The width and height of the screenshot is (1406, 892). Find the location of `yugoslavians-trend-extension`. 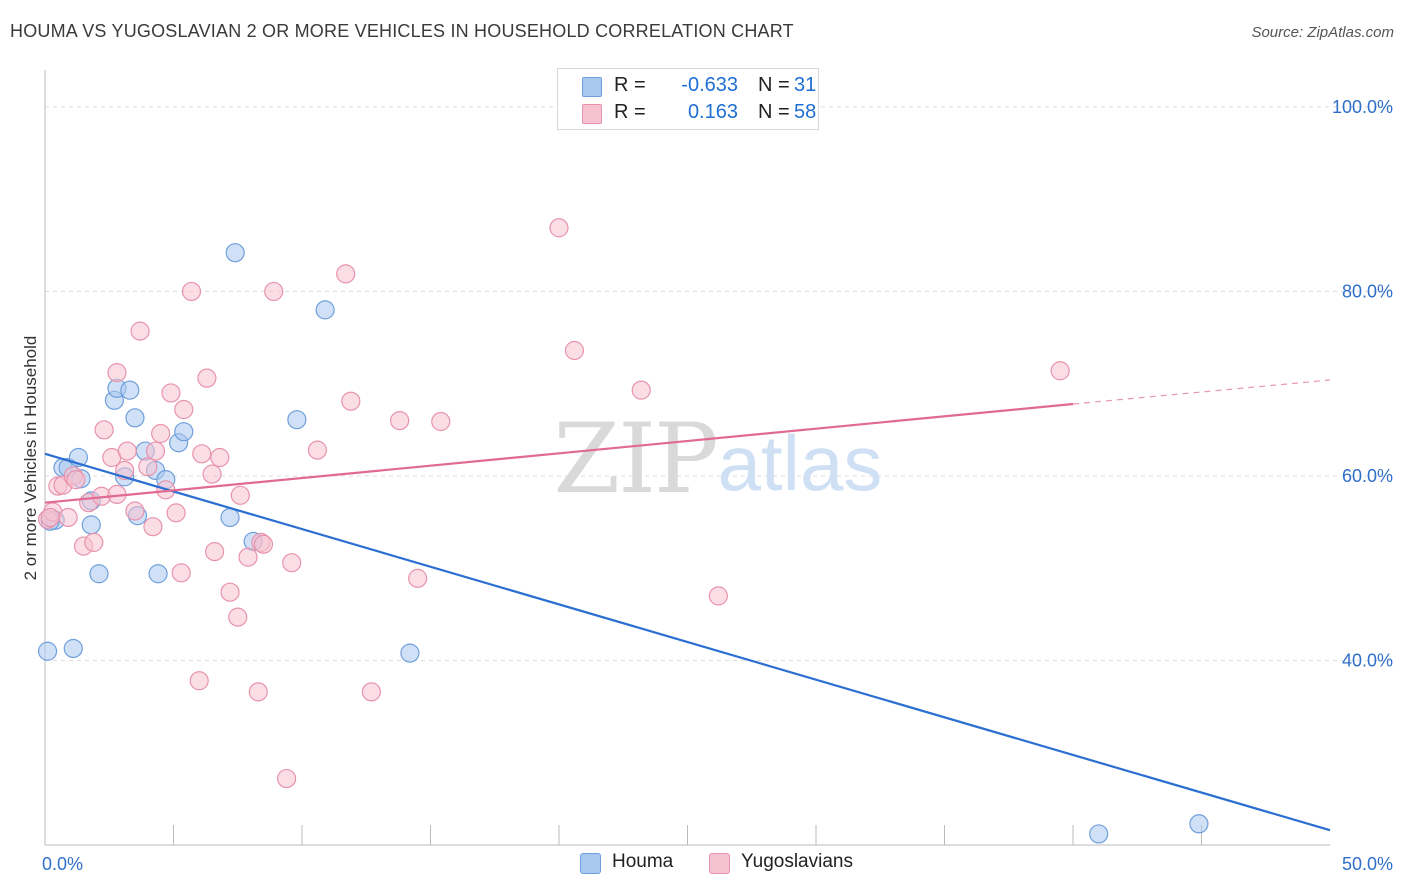

yugoslavians-trend-extension is located at coordinates (1201, 392).